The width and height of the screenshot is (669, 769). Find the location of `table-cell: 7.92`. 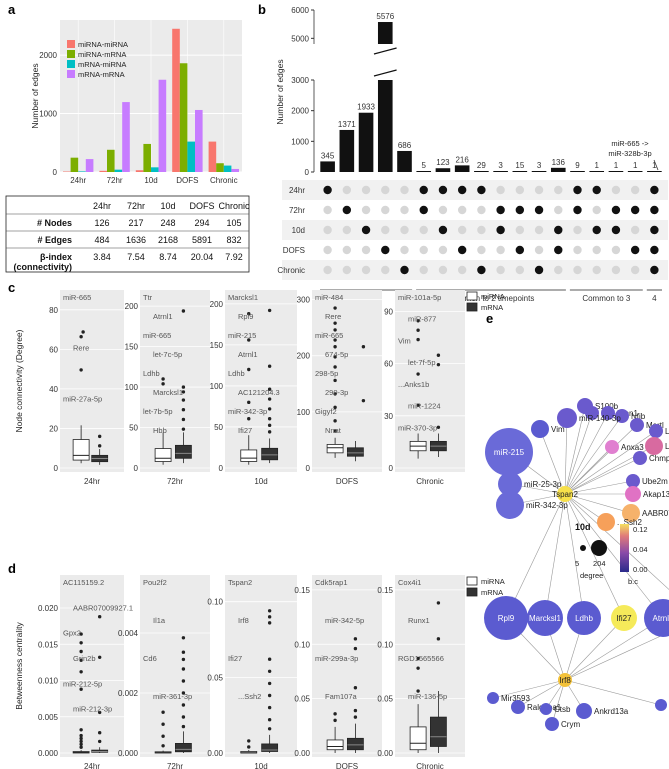

table-cell: 7.92 is located at coordinates (234, 257).